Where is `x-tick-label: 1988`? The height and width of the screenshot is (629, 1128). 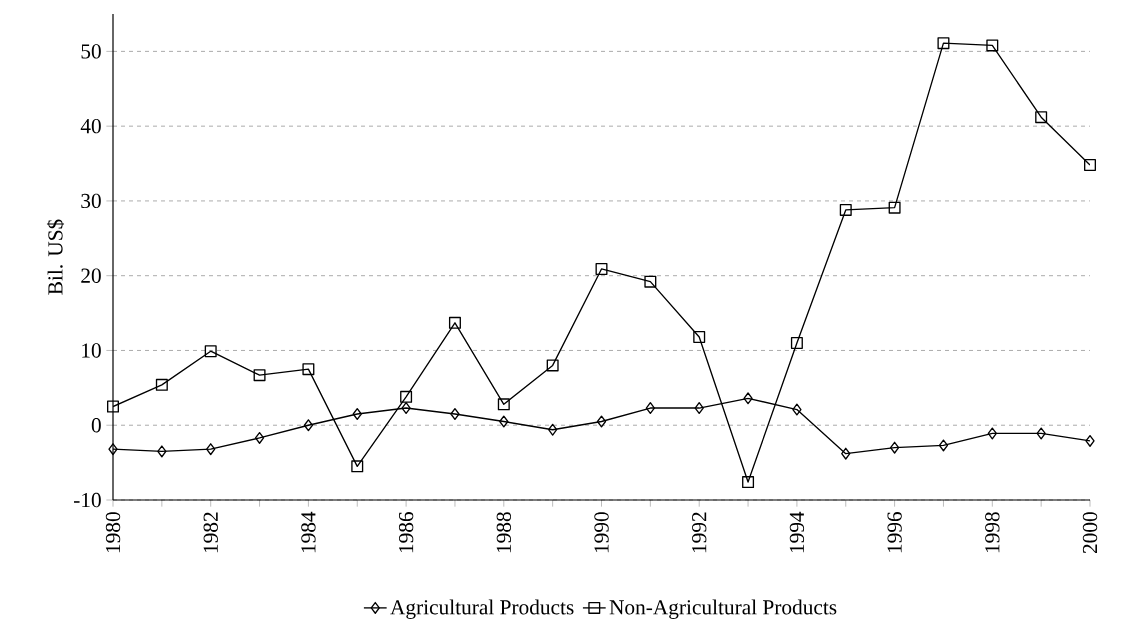 x-tick-label: 1988 is located at coordinates (503, 532).